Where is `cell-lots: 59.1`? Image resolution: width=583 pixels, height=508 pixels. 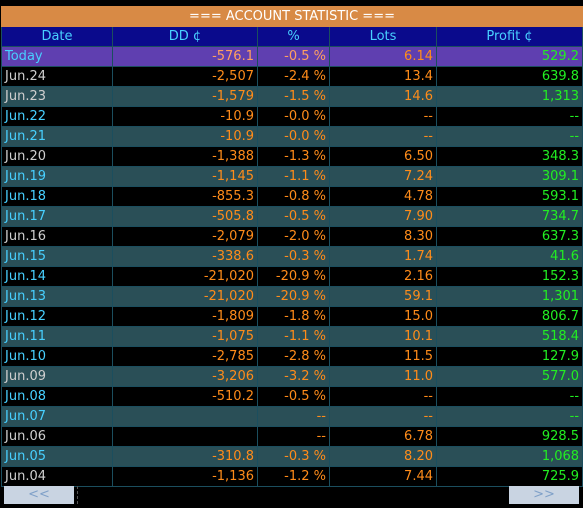
cell-lots: 59.1 is located at coordinates (383, 296).